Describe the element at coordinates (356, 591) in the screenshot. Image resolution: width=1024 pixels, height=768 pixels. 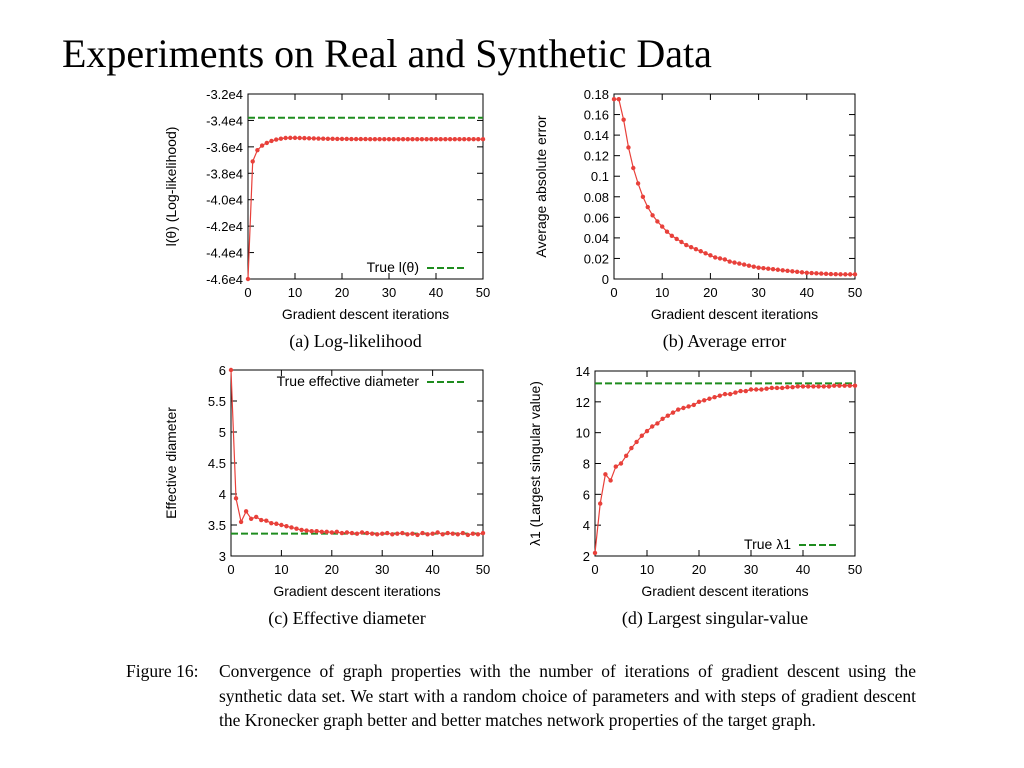
I see `chart-c-xlabel: Gradient descent iterations` at that location.